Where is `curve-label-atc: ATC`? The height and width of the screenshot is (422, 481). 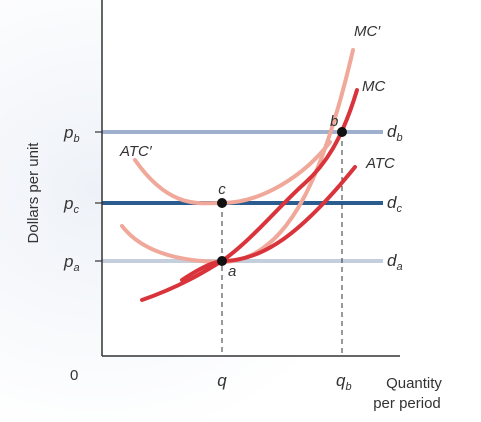
curve-label-atc: ATC is located at coordinates (380, 163).